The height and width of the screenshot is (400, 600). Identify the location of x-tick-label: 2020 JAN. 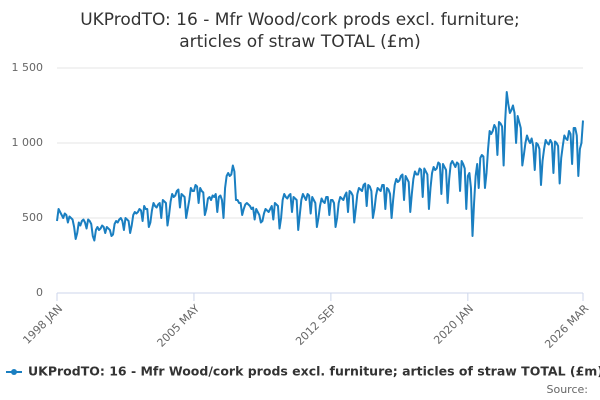
(453, 324).